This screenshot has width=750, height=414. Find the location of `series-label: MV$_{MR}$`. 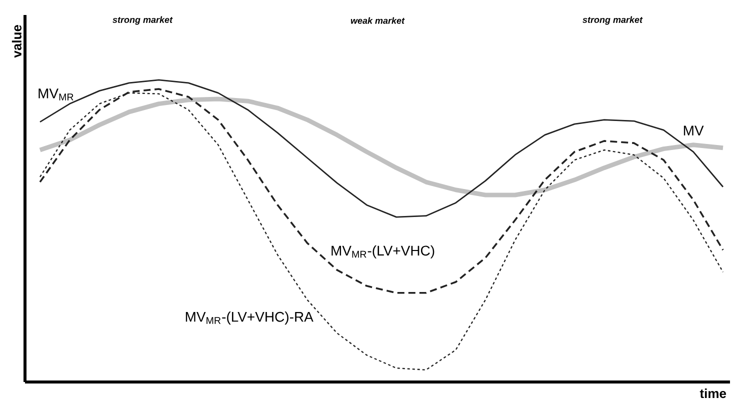

series-label: MV$_{MR}$ is located at coordinates (56, 94).